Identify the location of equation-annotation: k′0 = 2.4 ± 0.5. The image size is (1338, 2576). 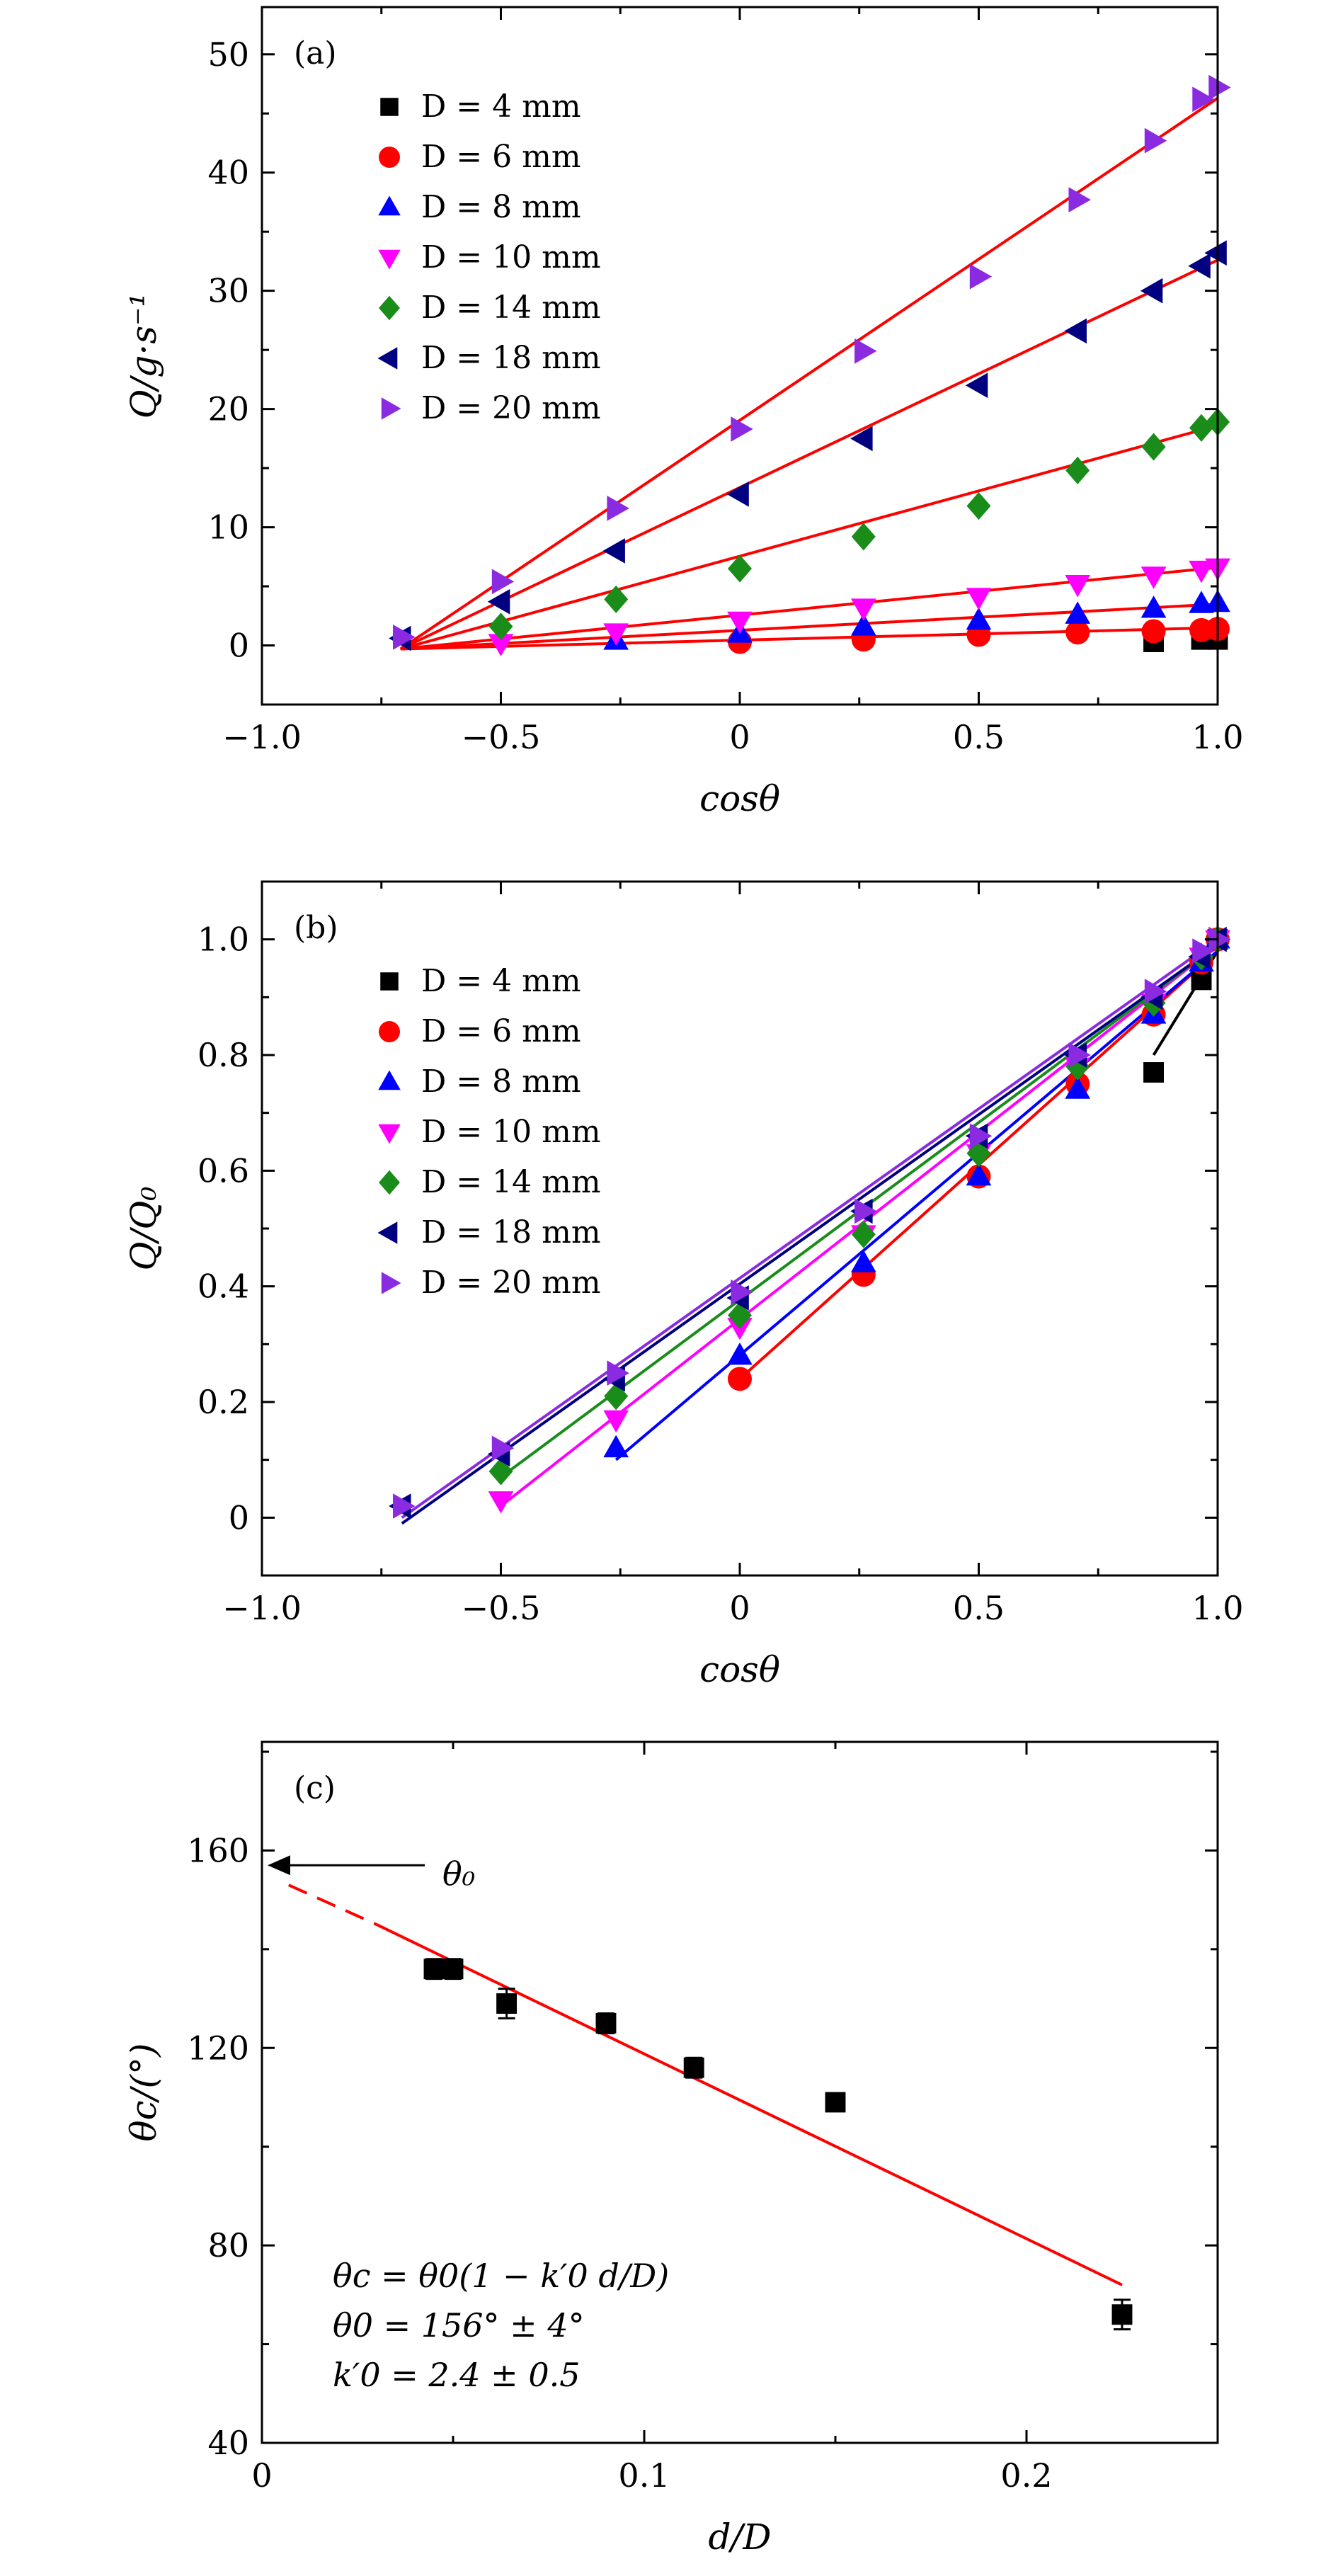
(457, 2375).